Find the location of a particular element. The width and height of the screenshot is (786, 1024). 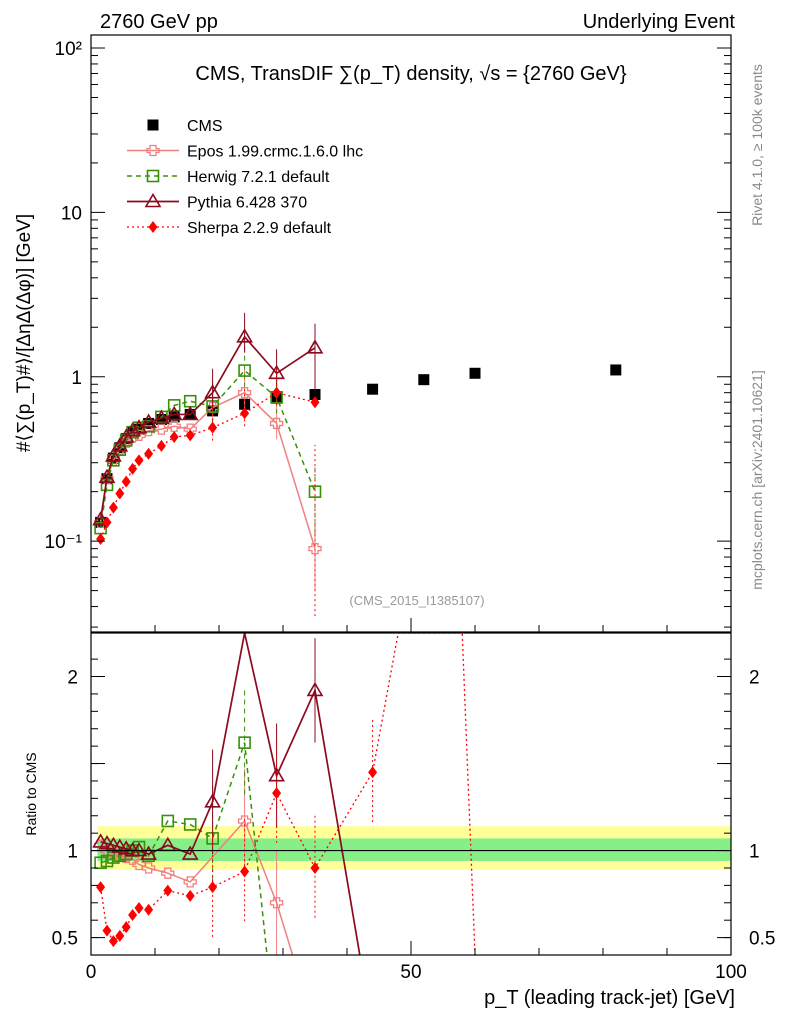

ratio-tick-label-right: 2 is located at coordinates (754, 678).